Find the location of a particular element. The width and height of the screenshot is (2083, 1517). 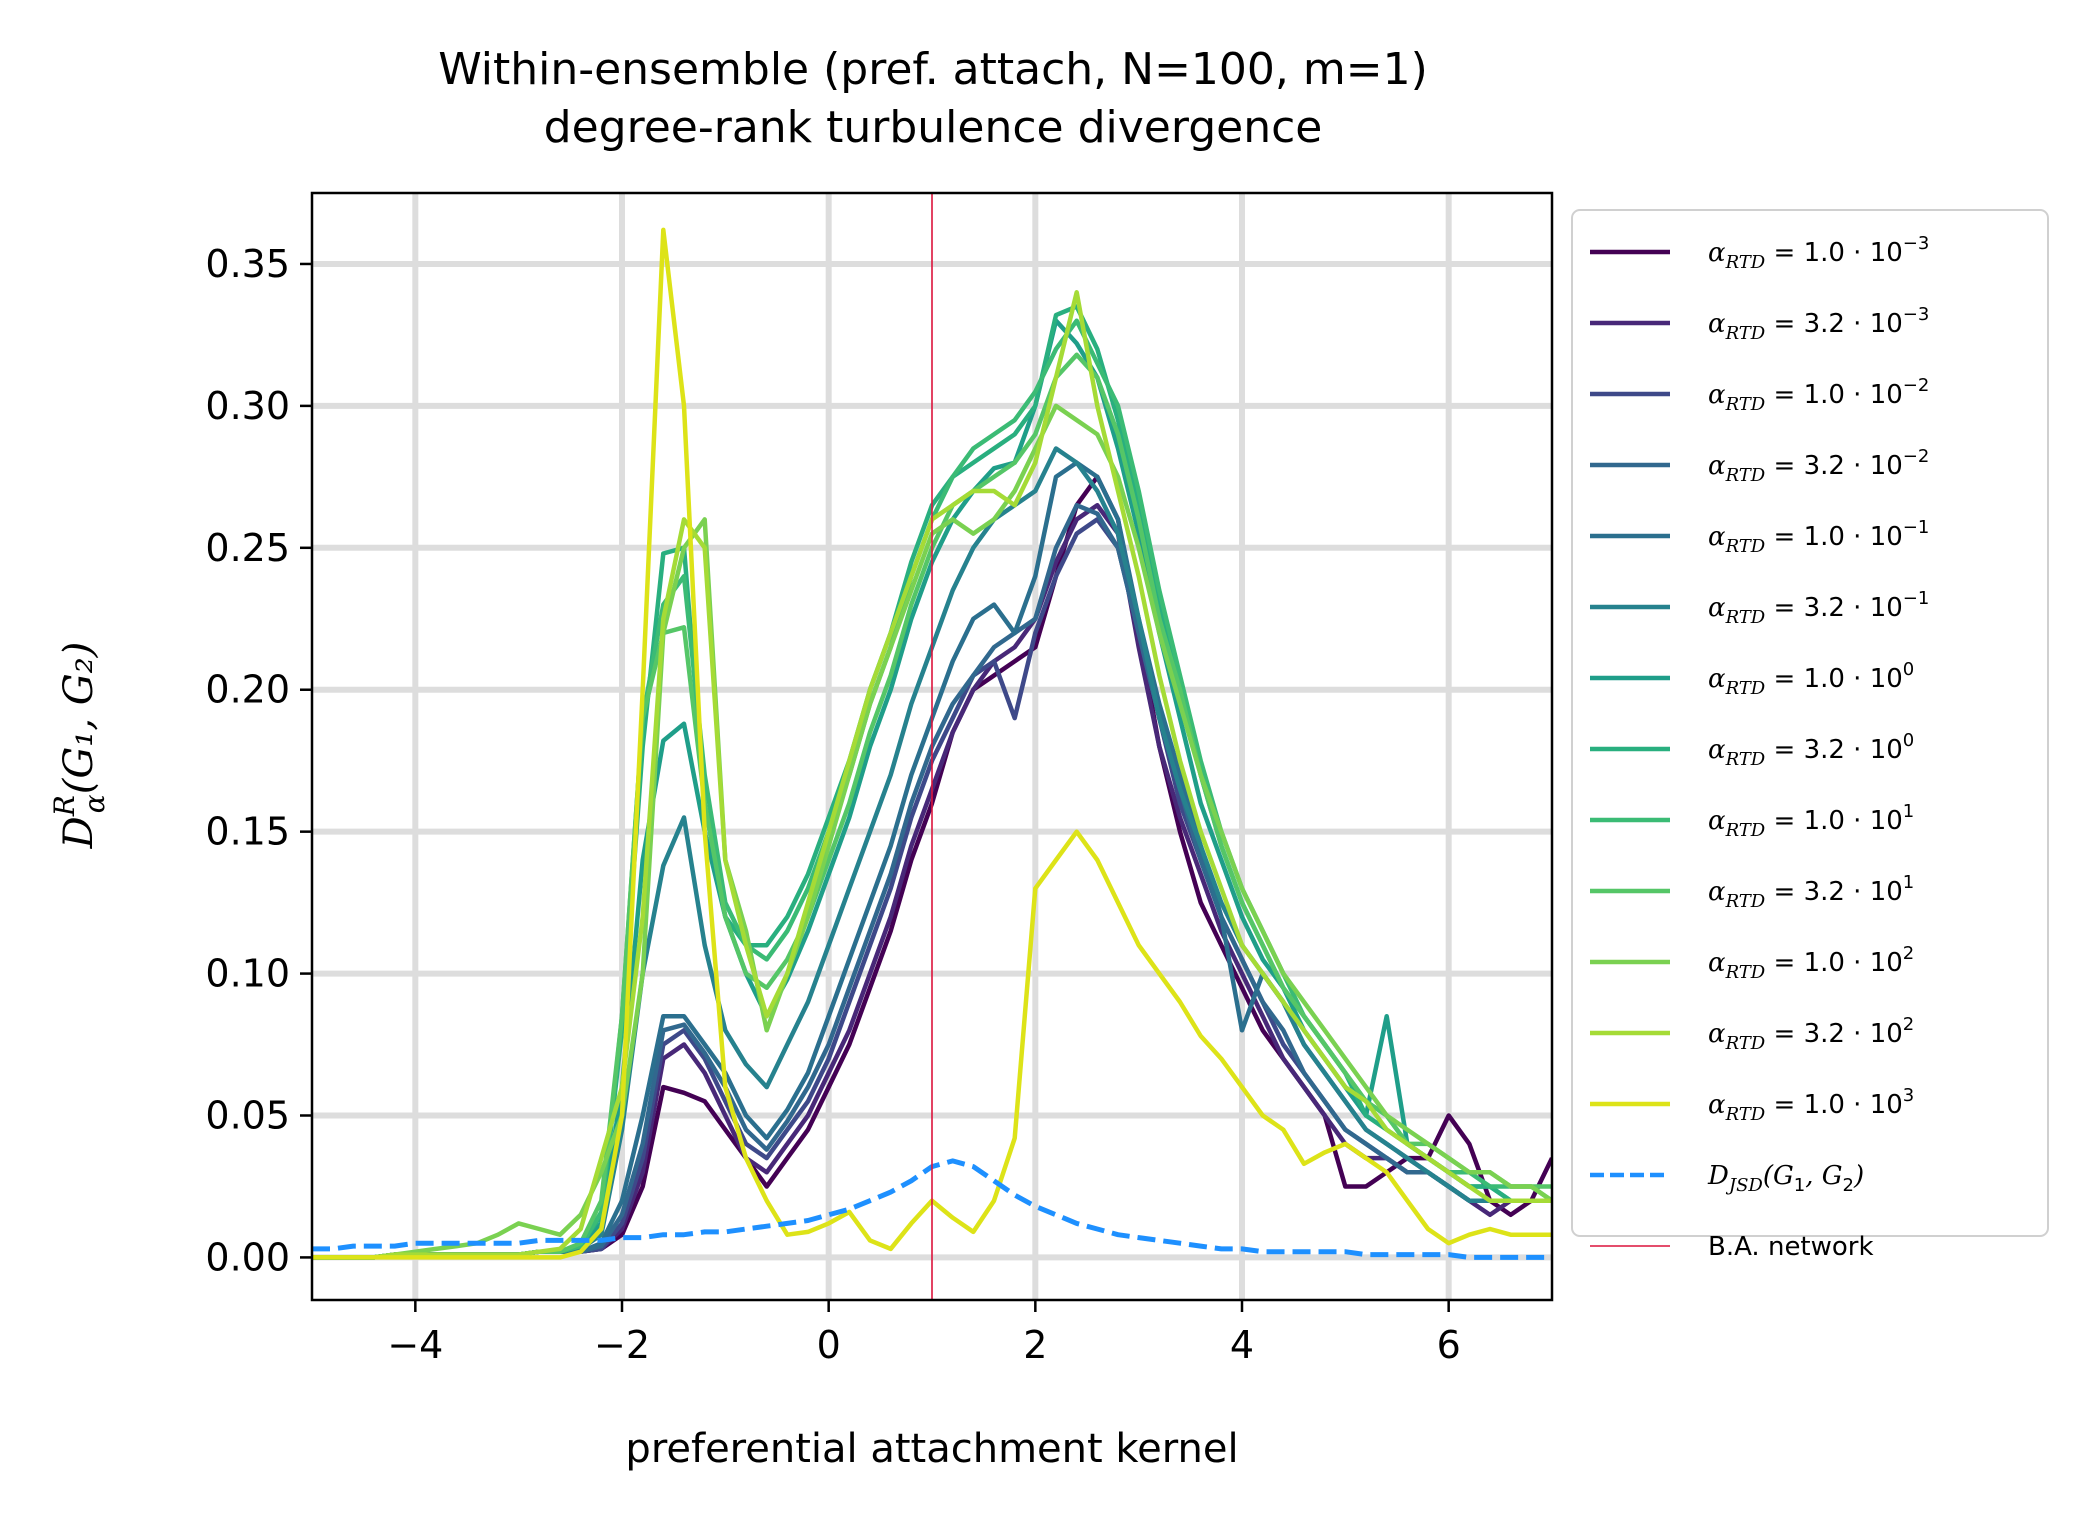

legend-item-0: αRTD = 1.0 · 10−3 is located at coordinates (1759, 253).